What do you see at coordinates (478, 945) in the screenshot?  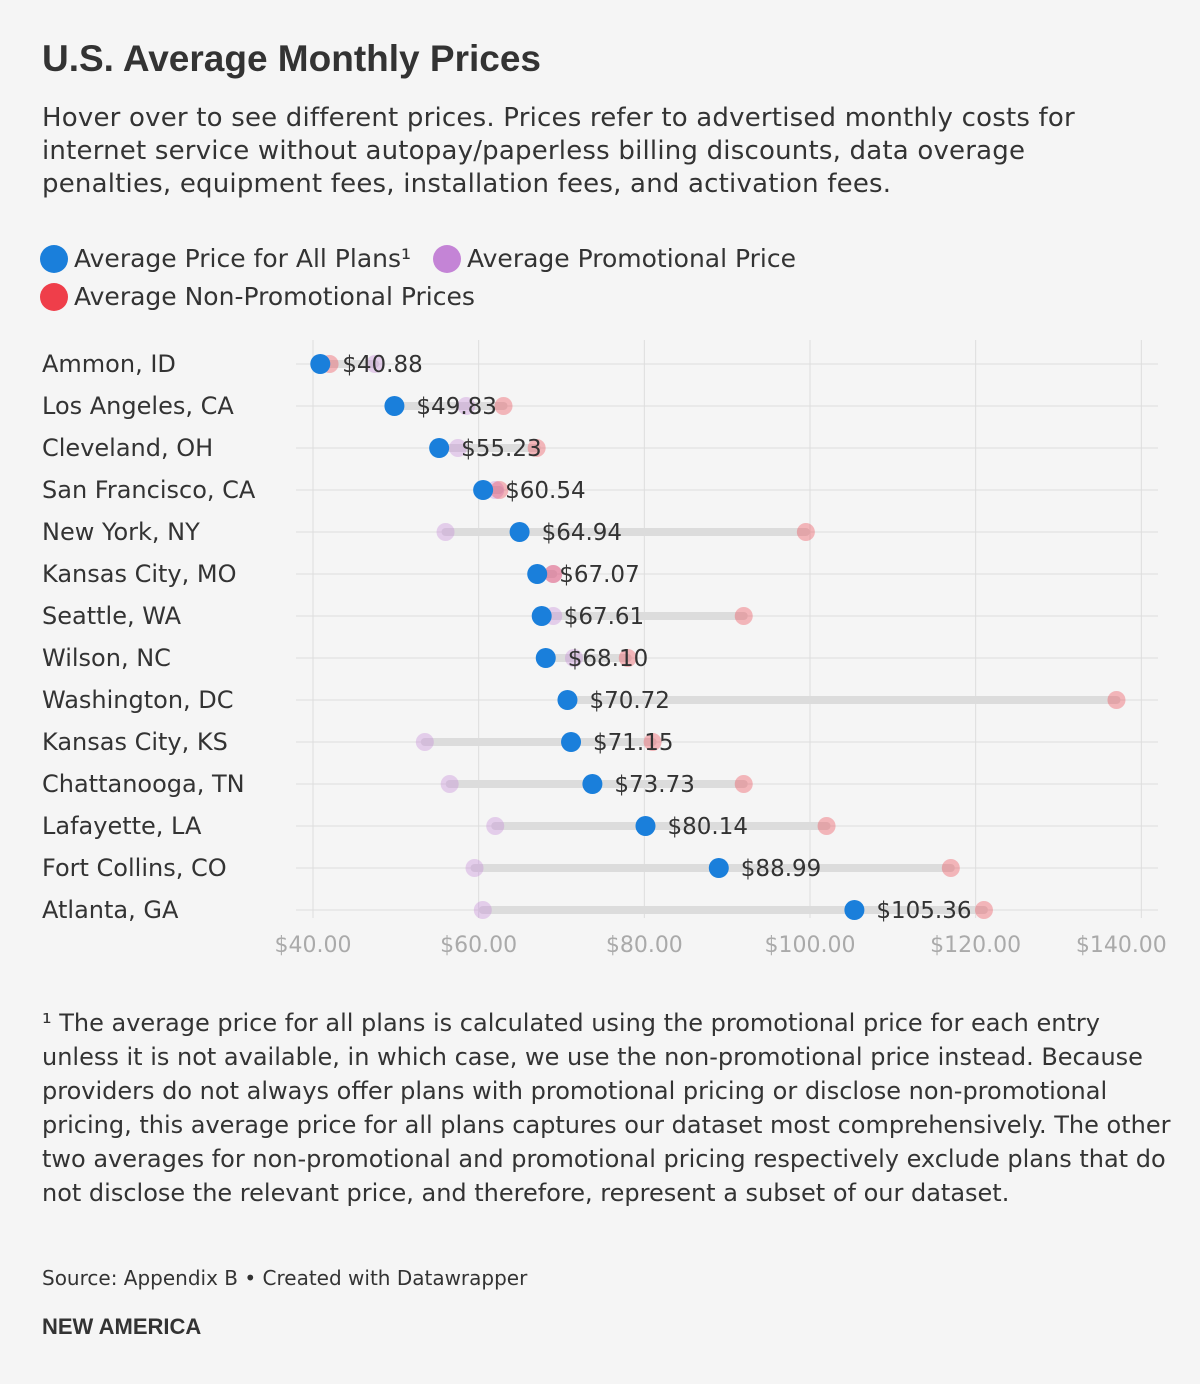 I see `x-tick-label: $60.00` at bounding box center [478, 945].